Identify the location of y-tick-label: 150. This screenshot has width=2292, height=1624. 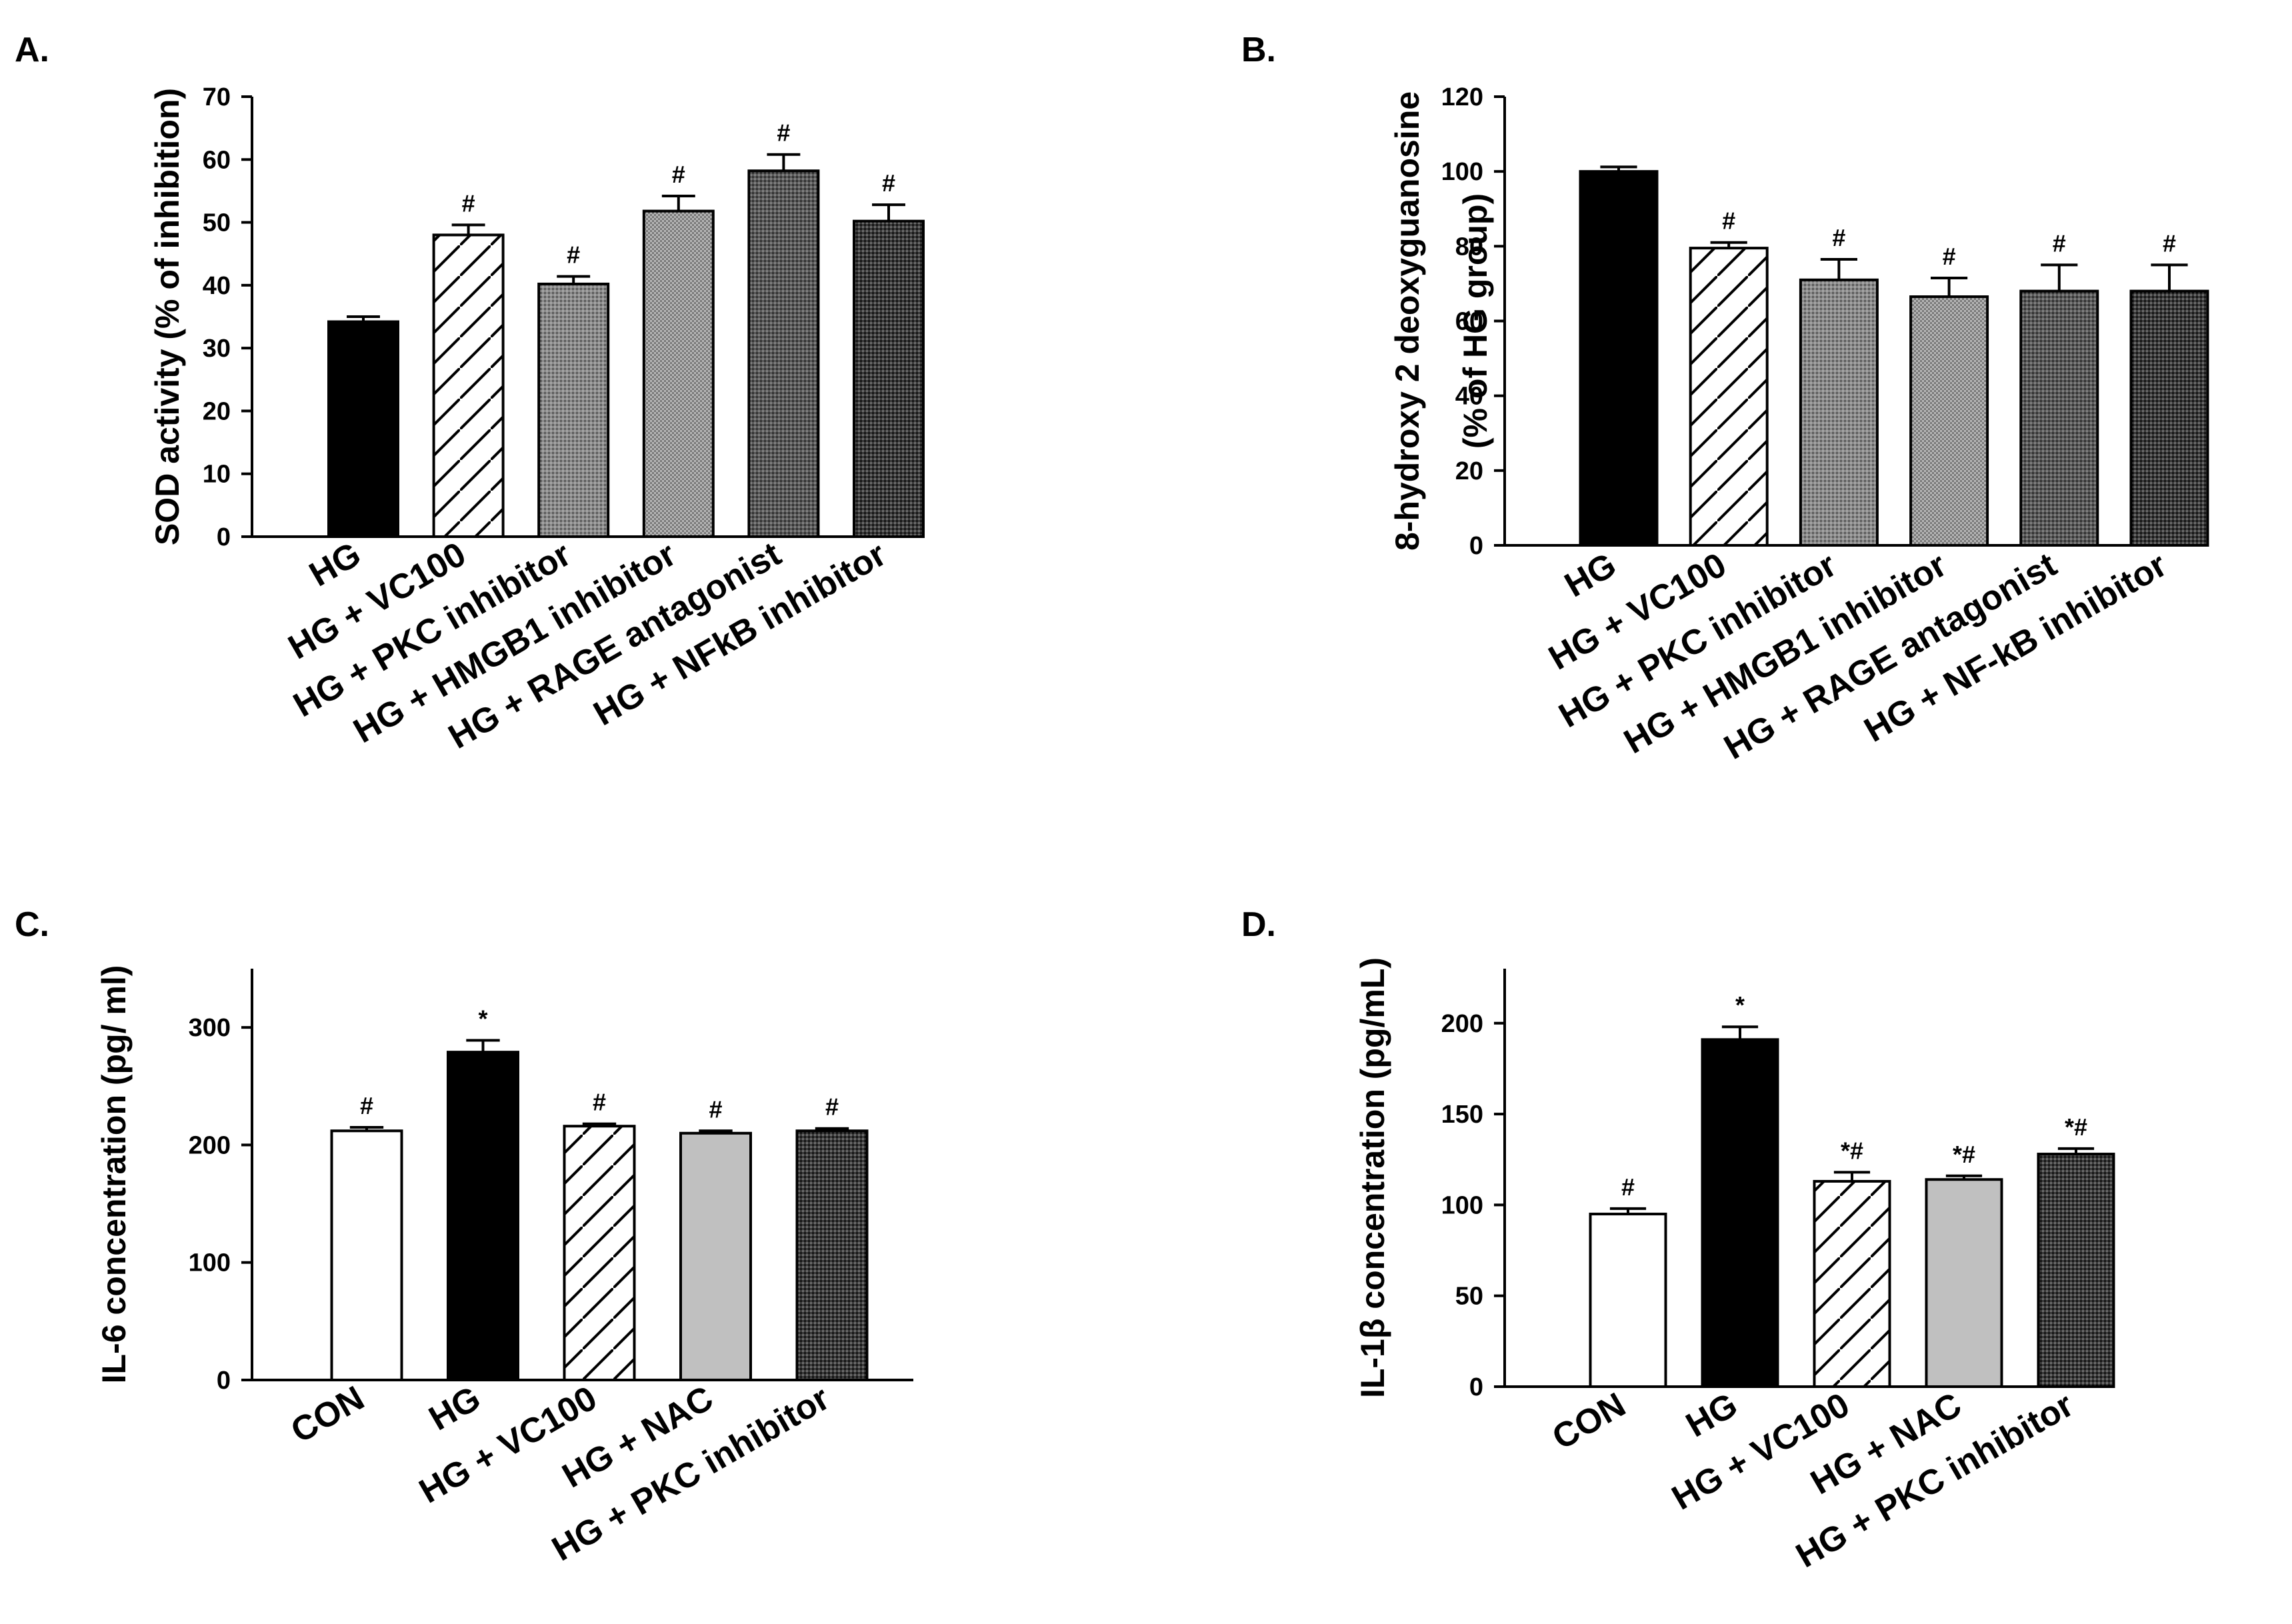
(1462, 1115).